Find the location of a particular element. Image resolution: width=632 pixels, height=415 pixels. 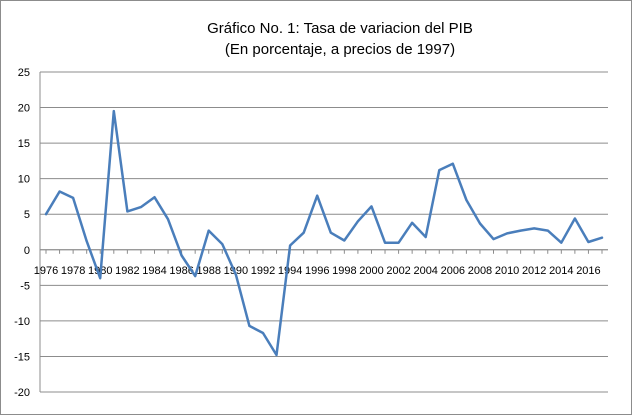

x-tick-label: 2004 is located at coordinates (425, 271).